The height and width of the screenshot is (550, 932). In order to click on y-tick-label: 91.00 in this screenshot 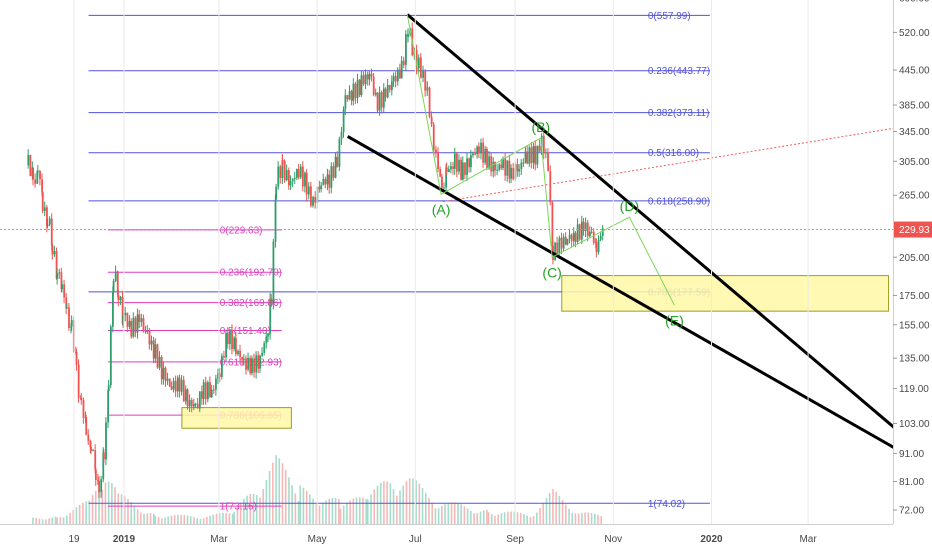, I will do `click(911, 454)`.